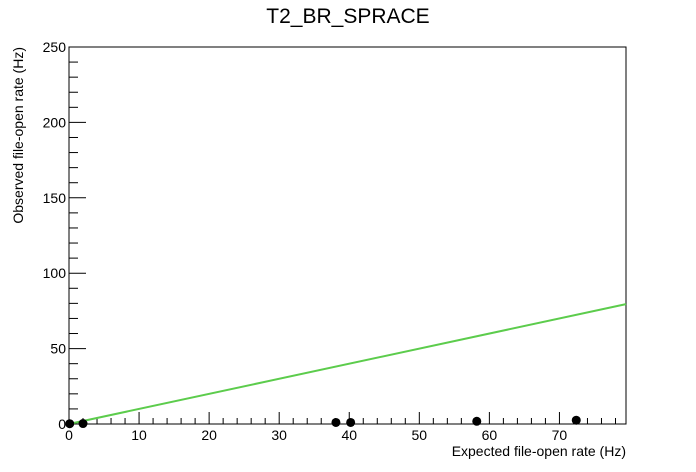 The width and height of the screenshot is (696, 472). I want to click on x-tick-label: 30, so click(279, 435).